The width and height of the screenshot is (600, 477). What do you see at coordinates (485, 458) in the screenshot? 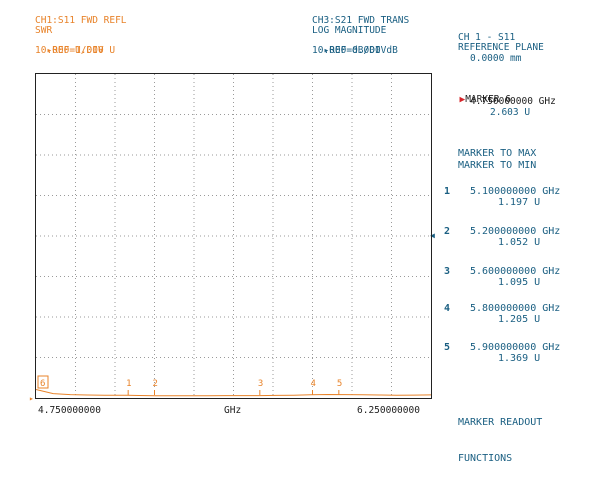
I see `readout-label-2: FUNCTIONS` at bounding box center [485, 458].